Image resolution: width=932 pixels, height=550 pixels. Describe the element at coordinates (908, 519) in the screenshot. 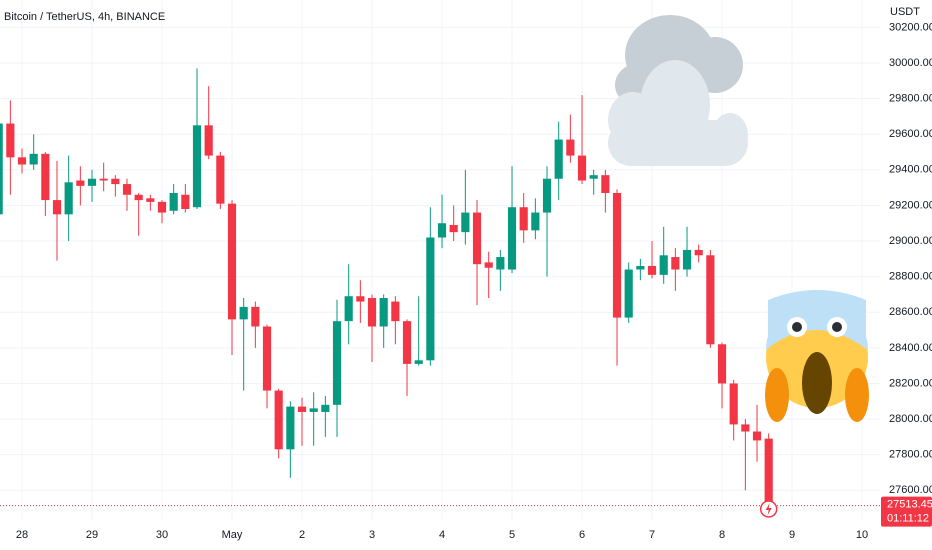

I see `countdown-label: 01:11:12` at that location.